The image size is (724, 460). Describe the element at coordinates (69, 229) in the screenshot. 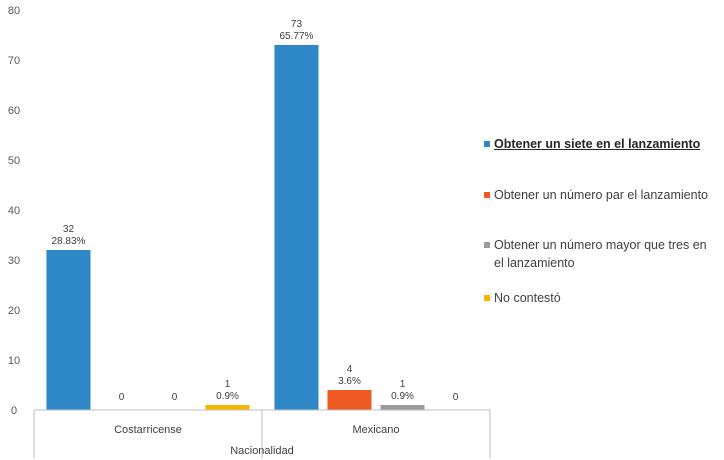

I see `data-label: 32` at that location.